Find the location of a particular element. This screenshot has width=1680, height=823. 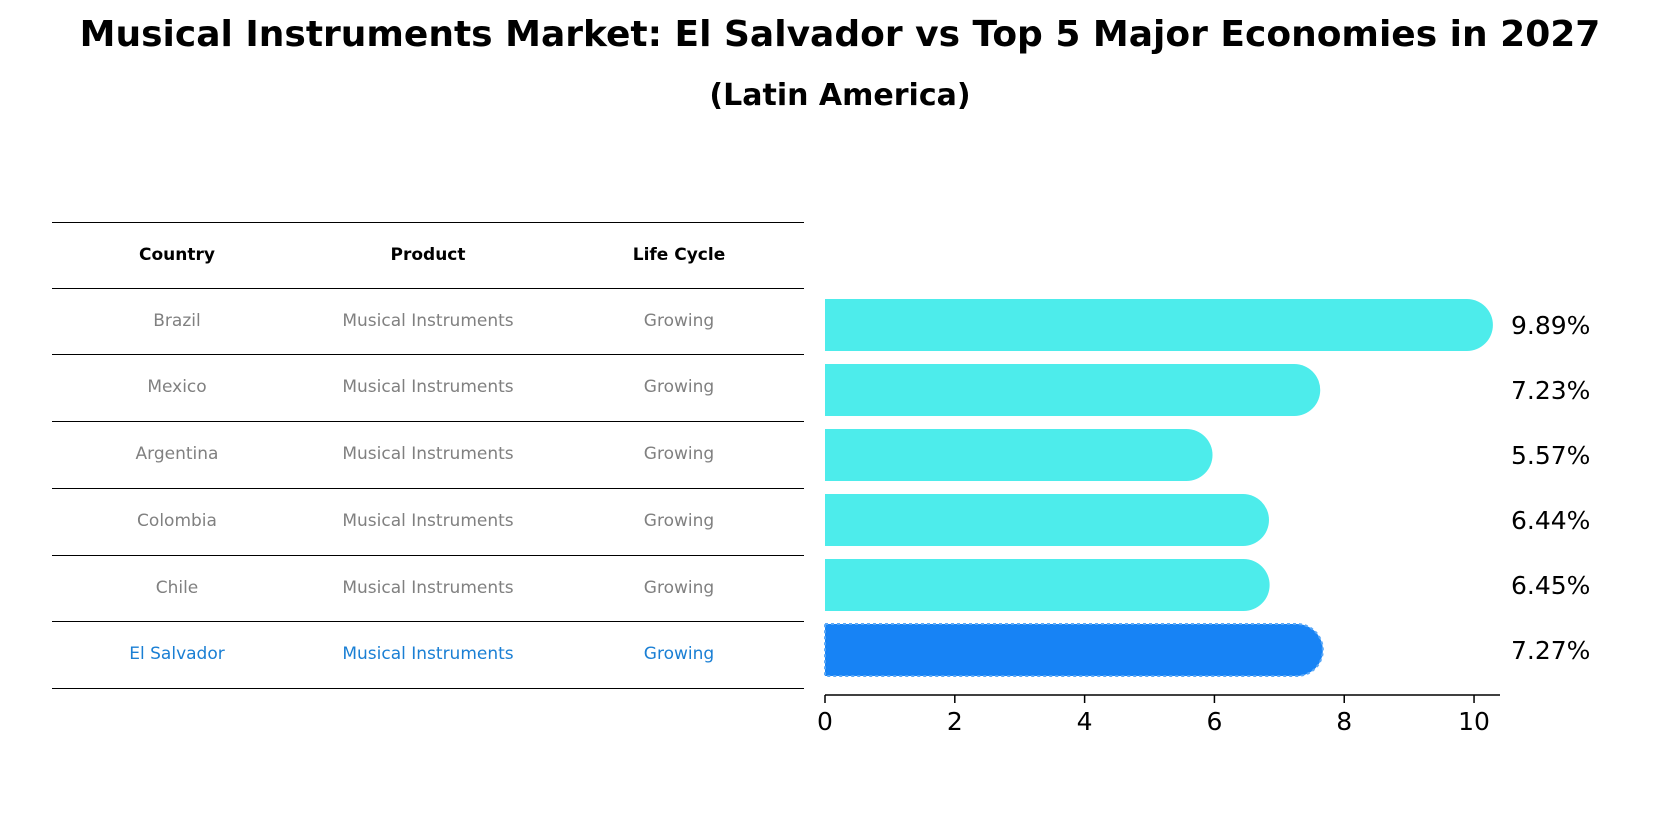

table-header-row: Country Product Life Cycle is located at coordinates (428, 255).